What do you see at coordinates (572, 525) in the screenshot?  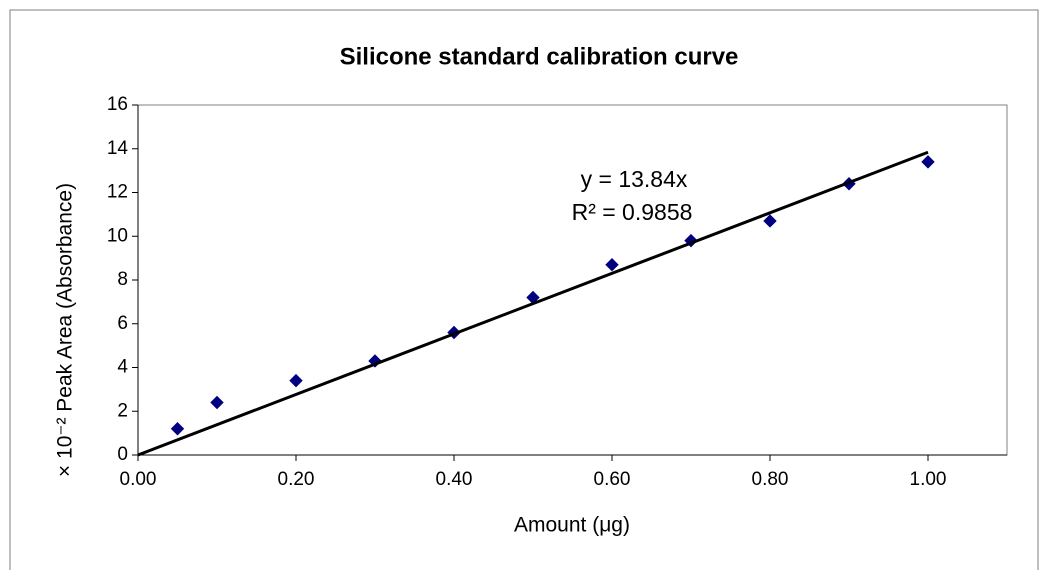 I see `x-axis-label: Amount (μg)` at bounding box center [572, 525].